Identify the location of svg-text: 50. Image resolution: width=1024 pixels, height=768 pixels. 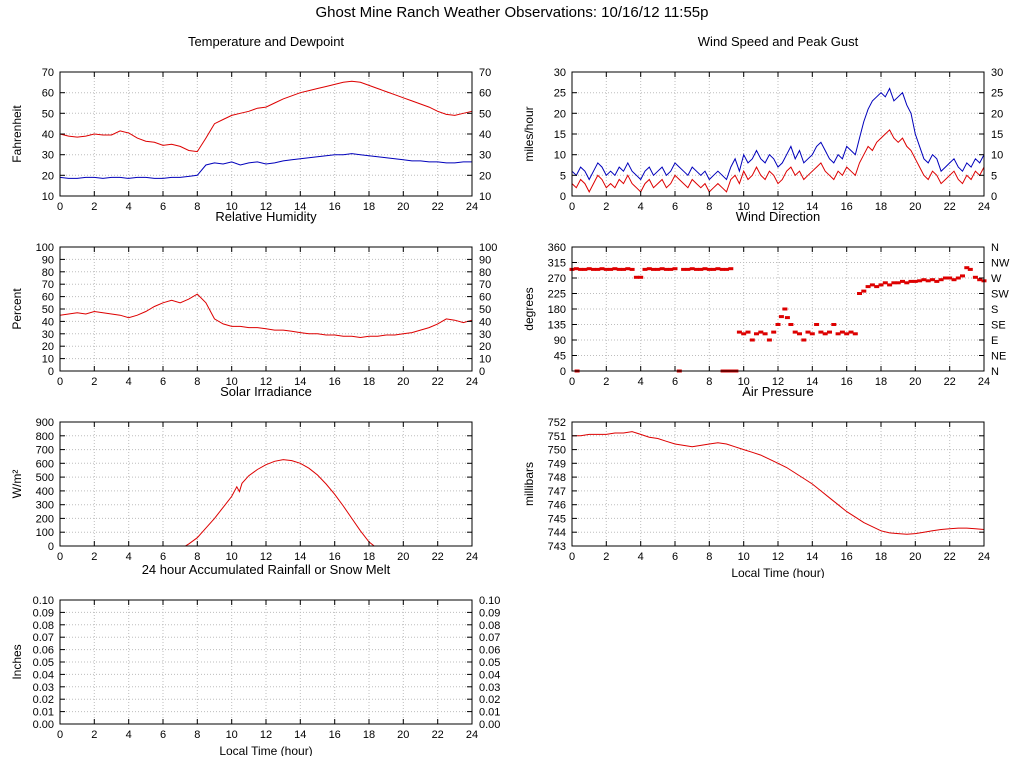
(48, 310).